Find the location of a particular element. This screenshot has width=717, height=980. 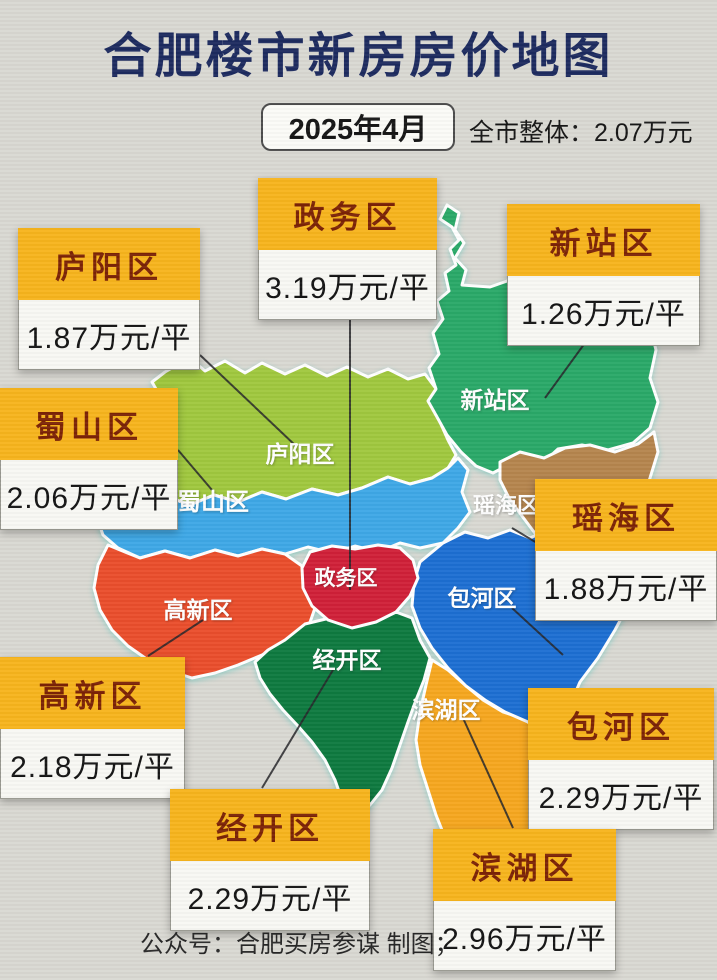

district-card-shushan: 蜀山区 2.06万元/平 is located at coordinates (89, 459).